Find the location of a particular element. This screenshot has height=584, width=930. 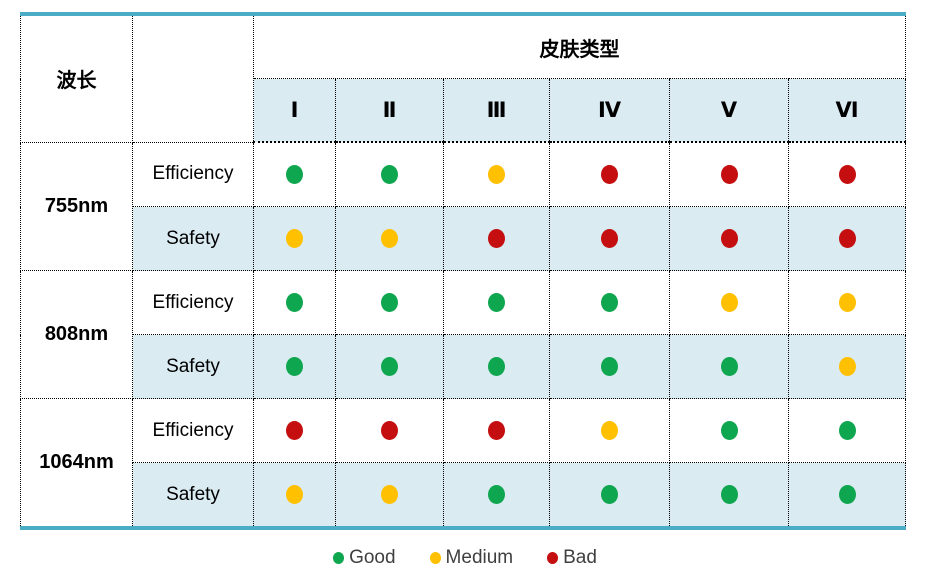

row-755nm-safety: Safety is located at coordinates (463, 238).